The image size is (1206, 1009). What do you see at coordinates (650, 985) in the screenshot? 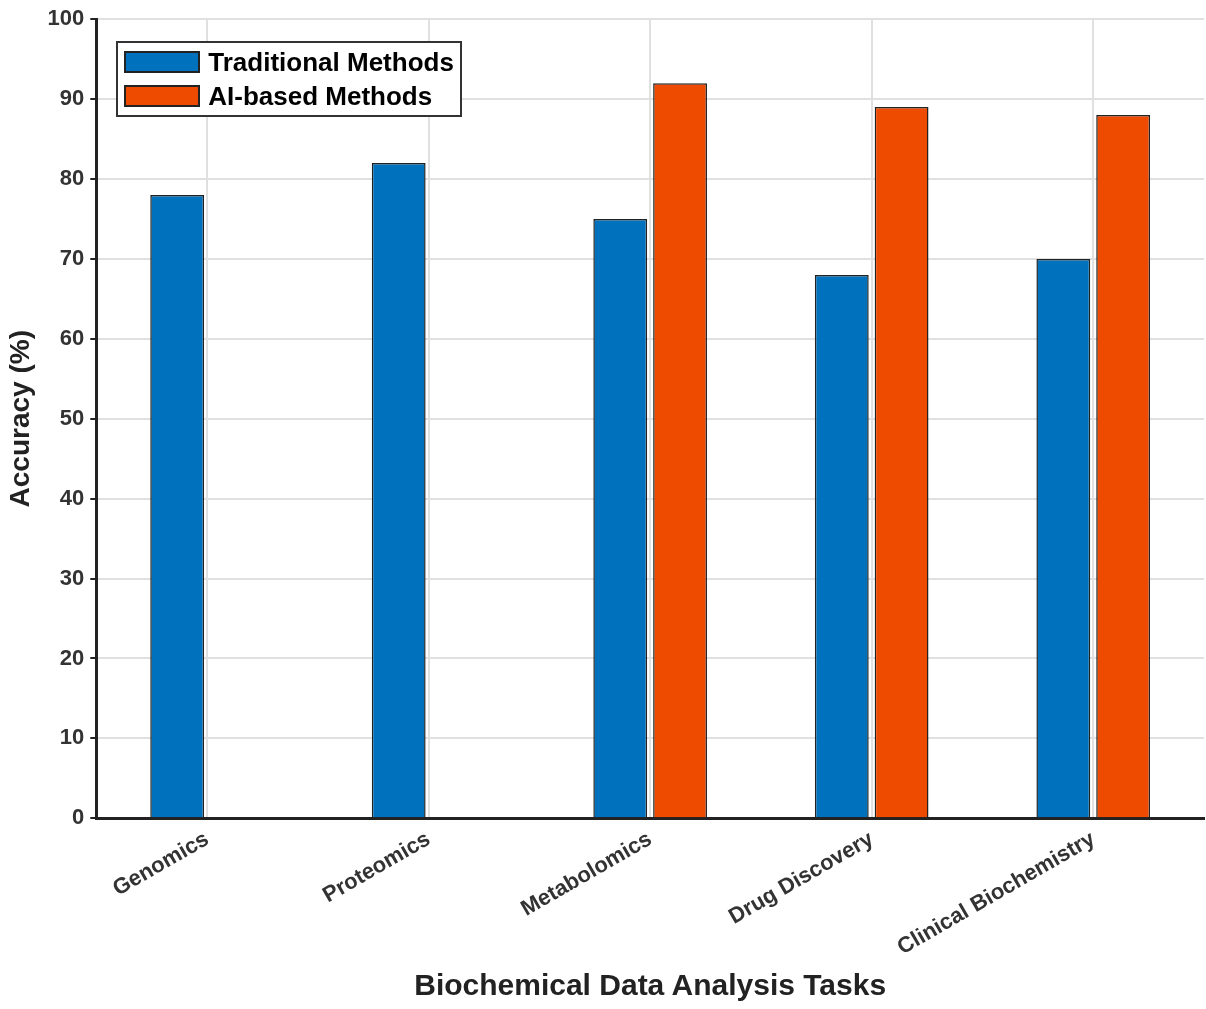
I see `x-axis-title: Biochemical Data Analysis Tasks` at bounding box center [650, 985].